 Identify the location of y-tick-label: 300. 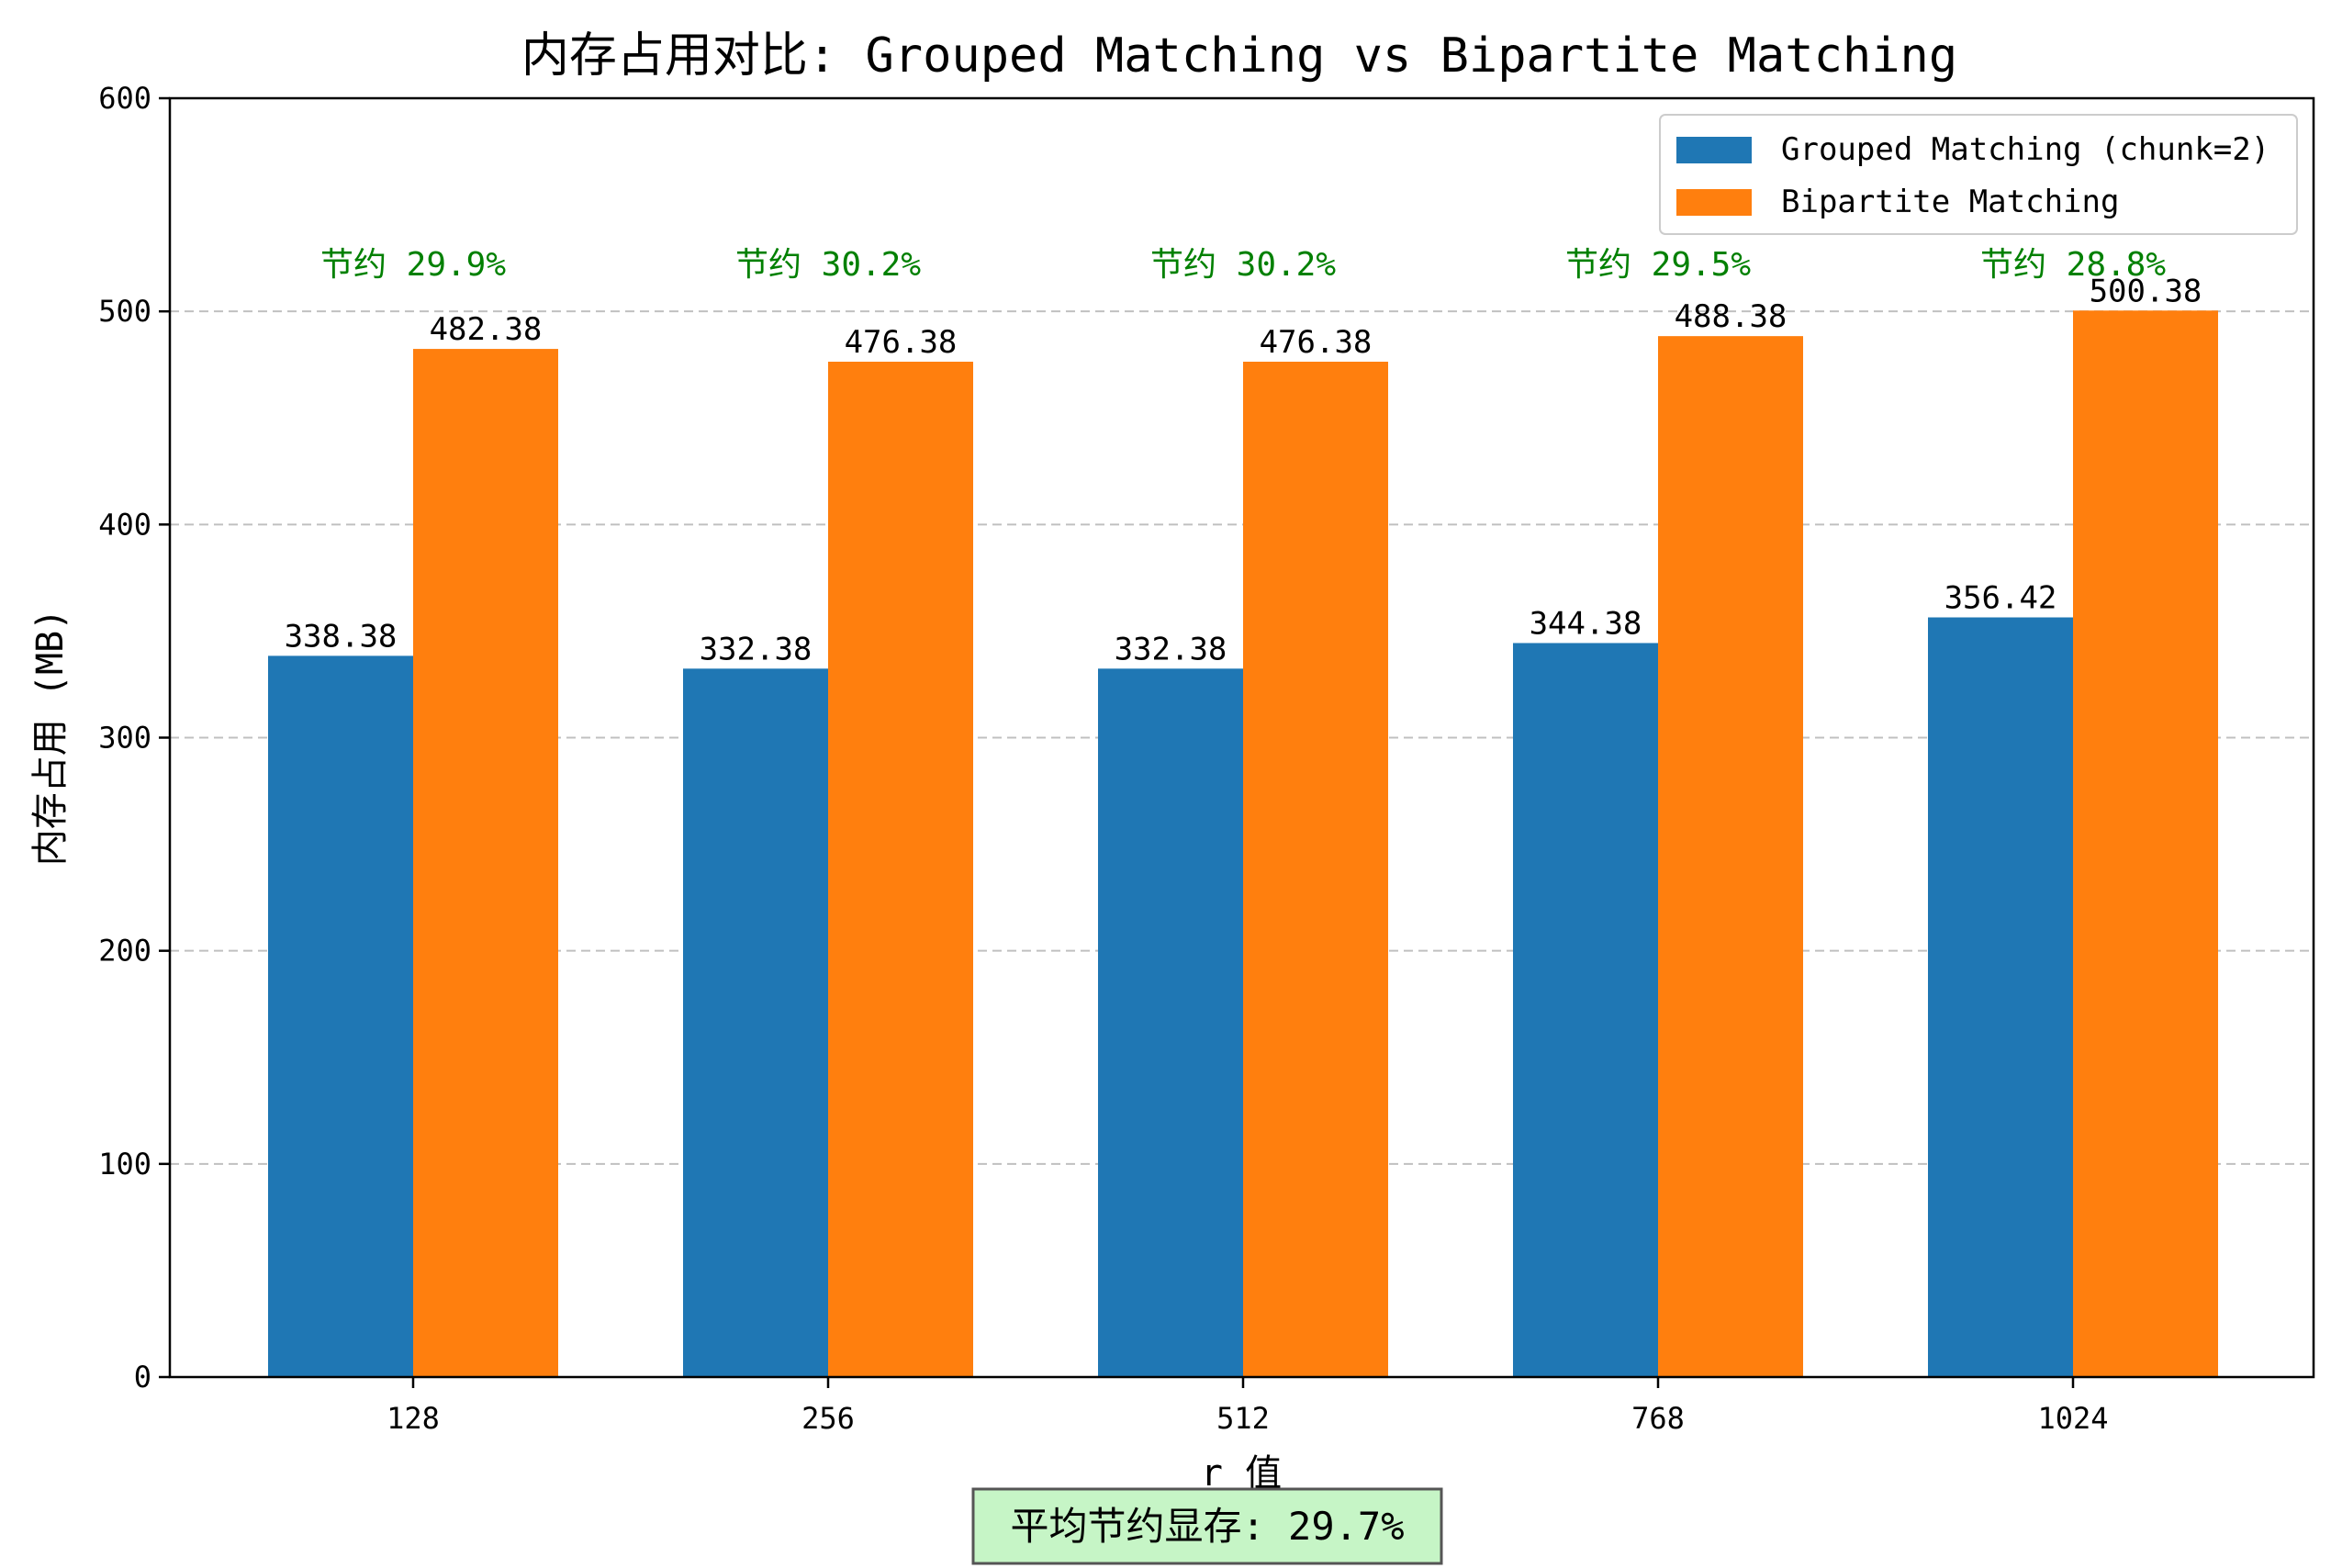
(124, 738).